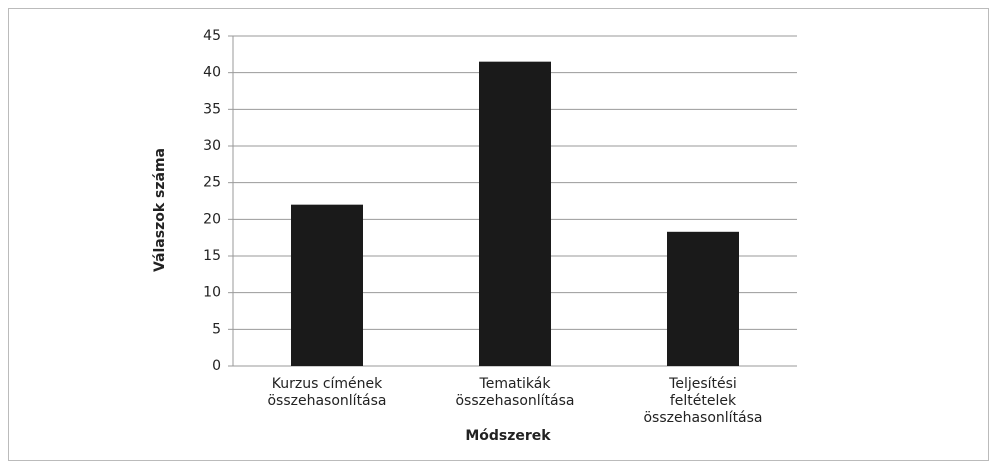 This screenshot has width=997, height=465. What do you see at coordinates (216, 329) in the screenshot?
I see `y-tick-label: 5` at bounding box center [216, 329].